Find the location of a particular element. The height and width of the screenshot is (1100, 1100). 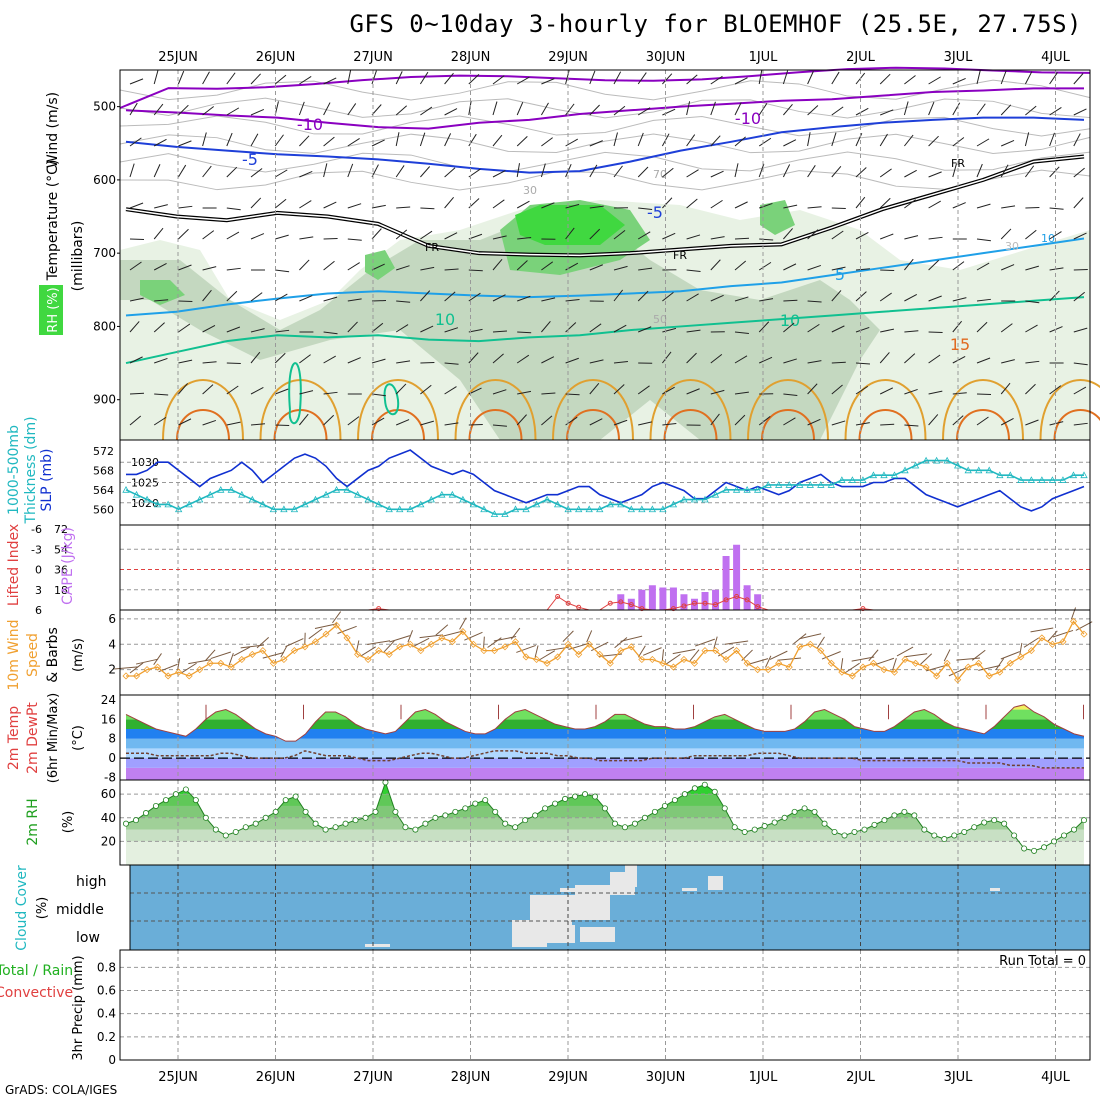

cloud-cell is located at coordinates (597, 890).